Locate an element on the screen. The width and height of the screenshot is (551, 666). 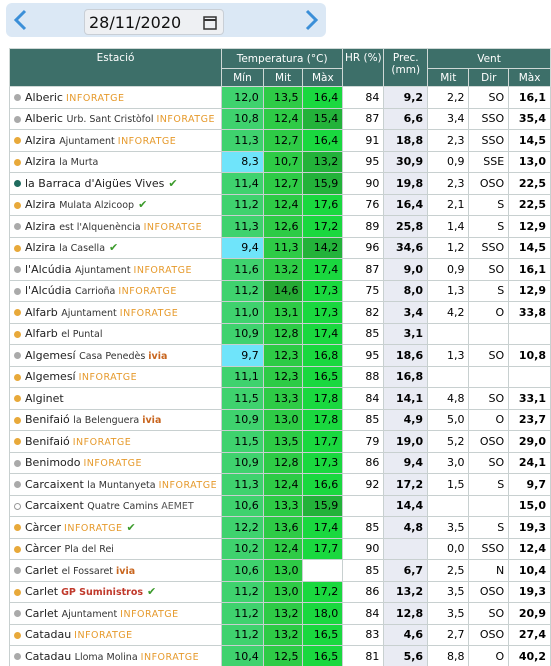
value-cell: 75 is located at coordinates (363, 290).